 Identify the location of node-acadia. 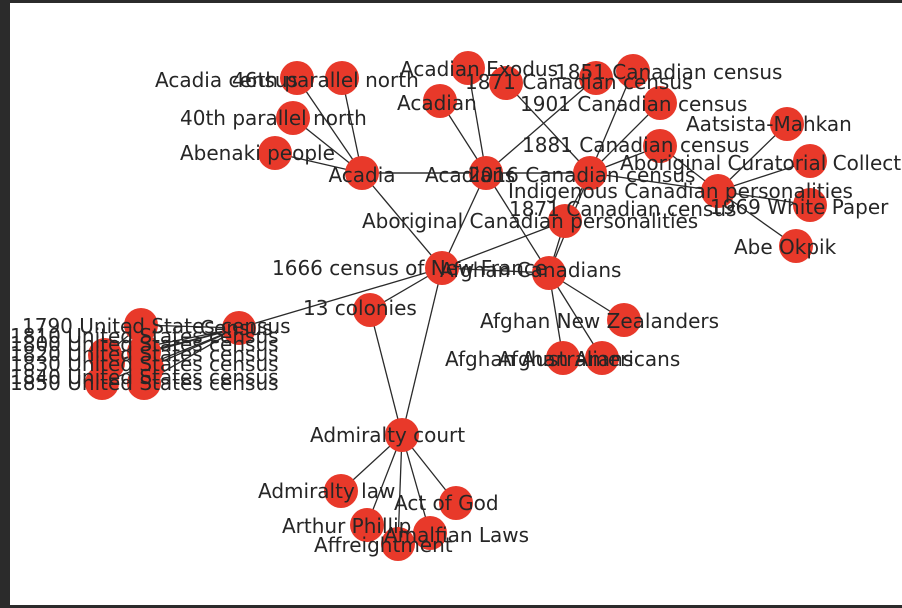
(362, 173).